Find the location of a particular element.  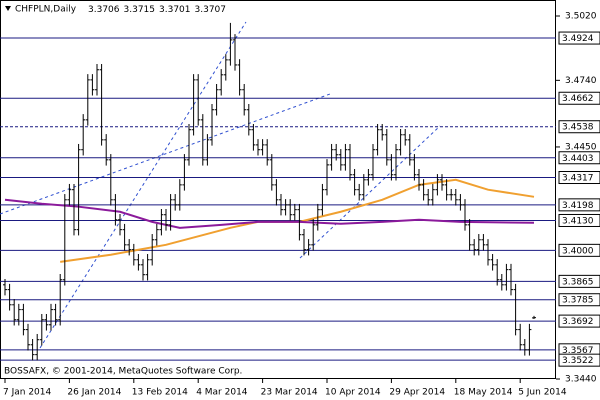

x-tick-label: 10 Apr 2014 is located at coordinates (353, 393).